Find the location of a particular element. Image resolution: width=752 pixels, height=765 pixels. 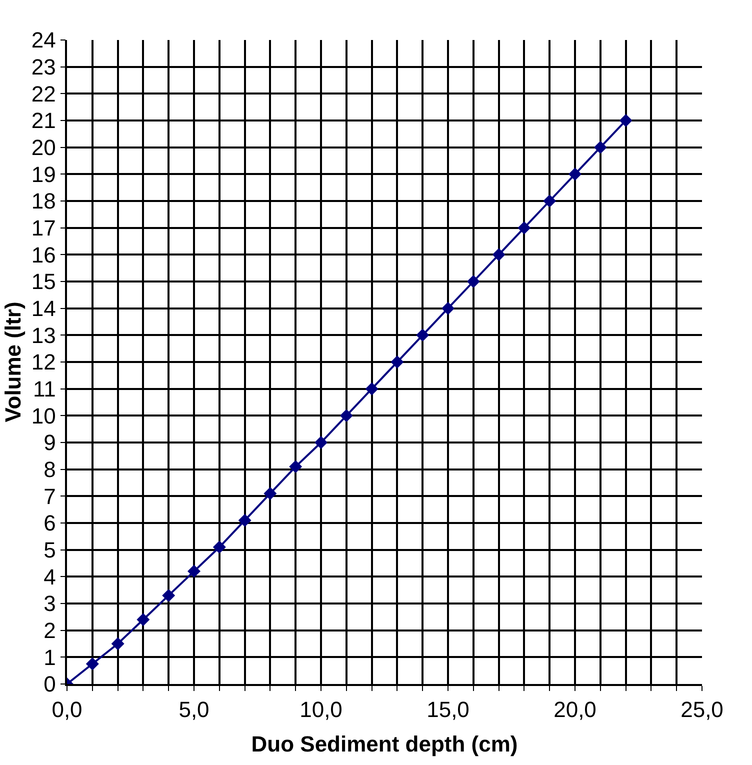

y-tick-label: 23 is located at coordinates (43, 67).